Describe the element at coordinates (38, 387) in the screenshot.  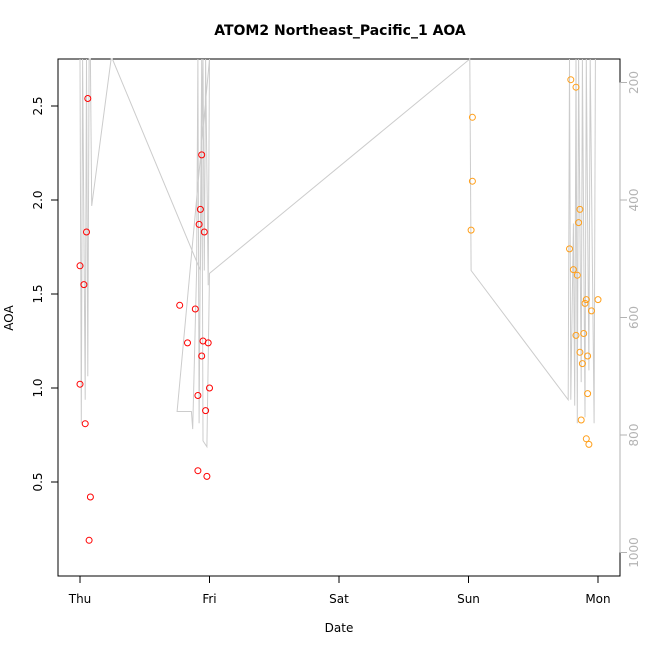
I see `y-tick-label: 1.0` at that location.